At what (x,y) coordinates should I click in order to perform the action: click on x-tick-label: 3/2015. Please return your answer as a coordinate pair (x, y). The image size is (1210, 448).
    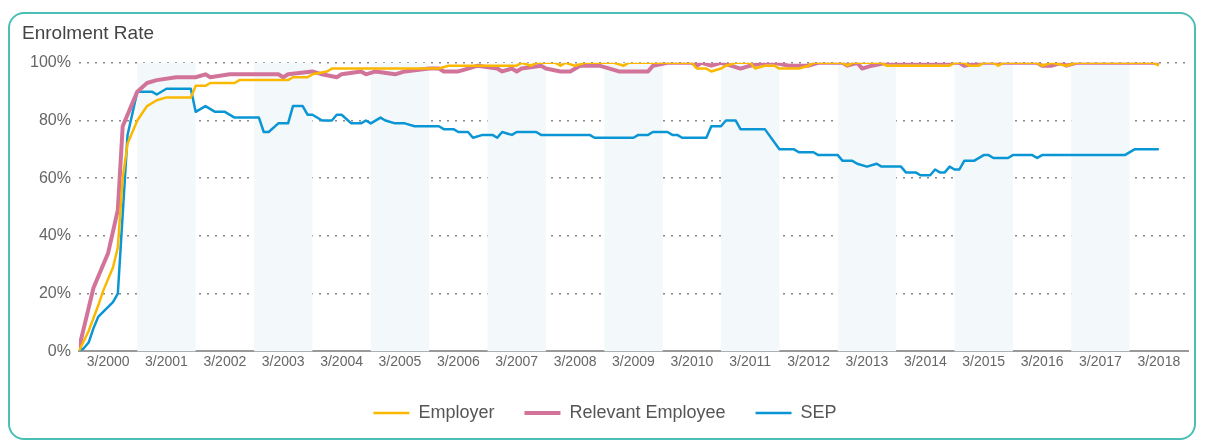
    Looking at the image, I should click on (984, 361).